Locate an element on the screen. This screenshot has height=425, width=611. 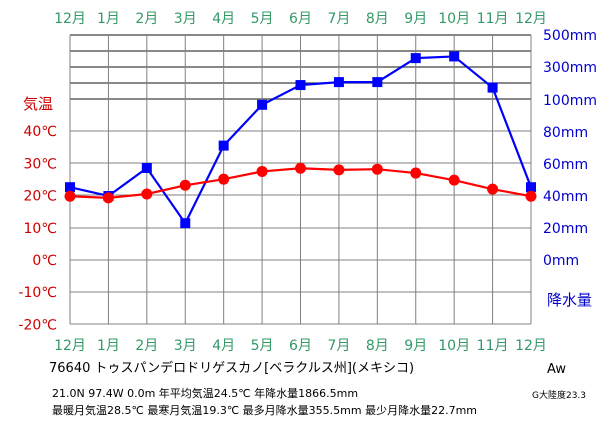
precipitation-tick: 40mm is located at coordinates (565, 197).